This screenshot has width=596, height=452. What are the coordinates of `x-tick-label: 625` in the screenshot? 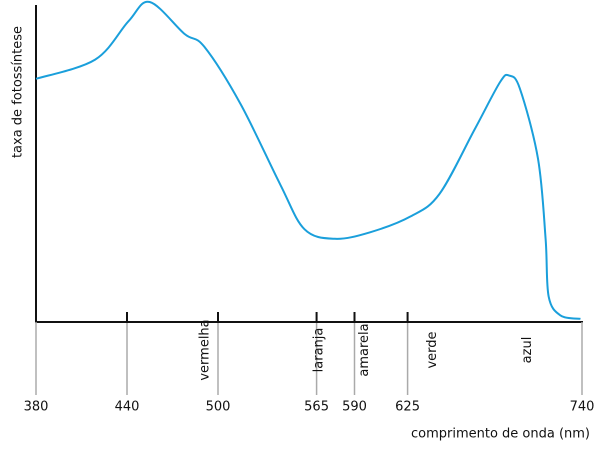 It's located at (407, 407).